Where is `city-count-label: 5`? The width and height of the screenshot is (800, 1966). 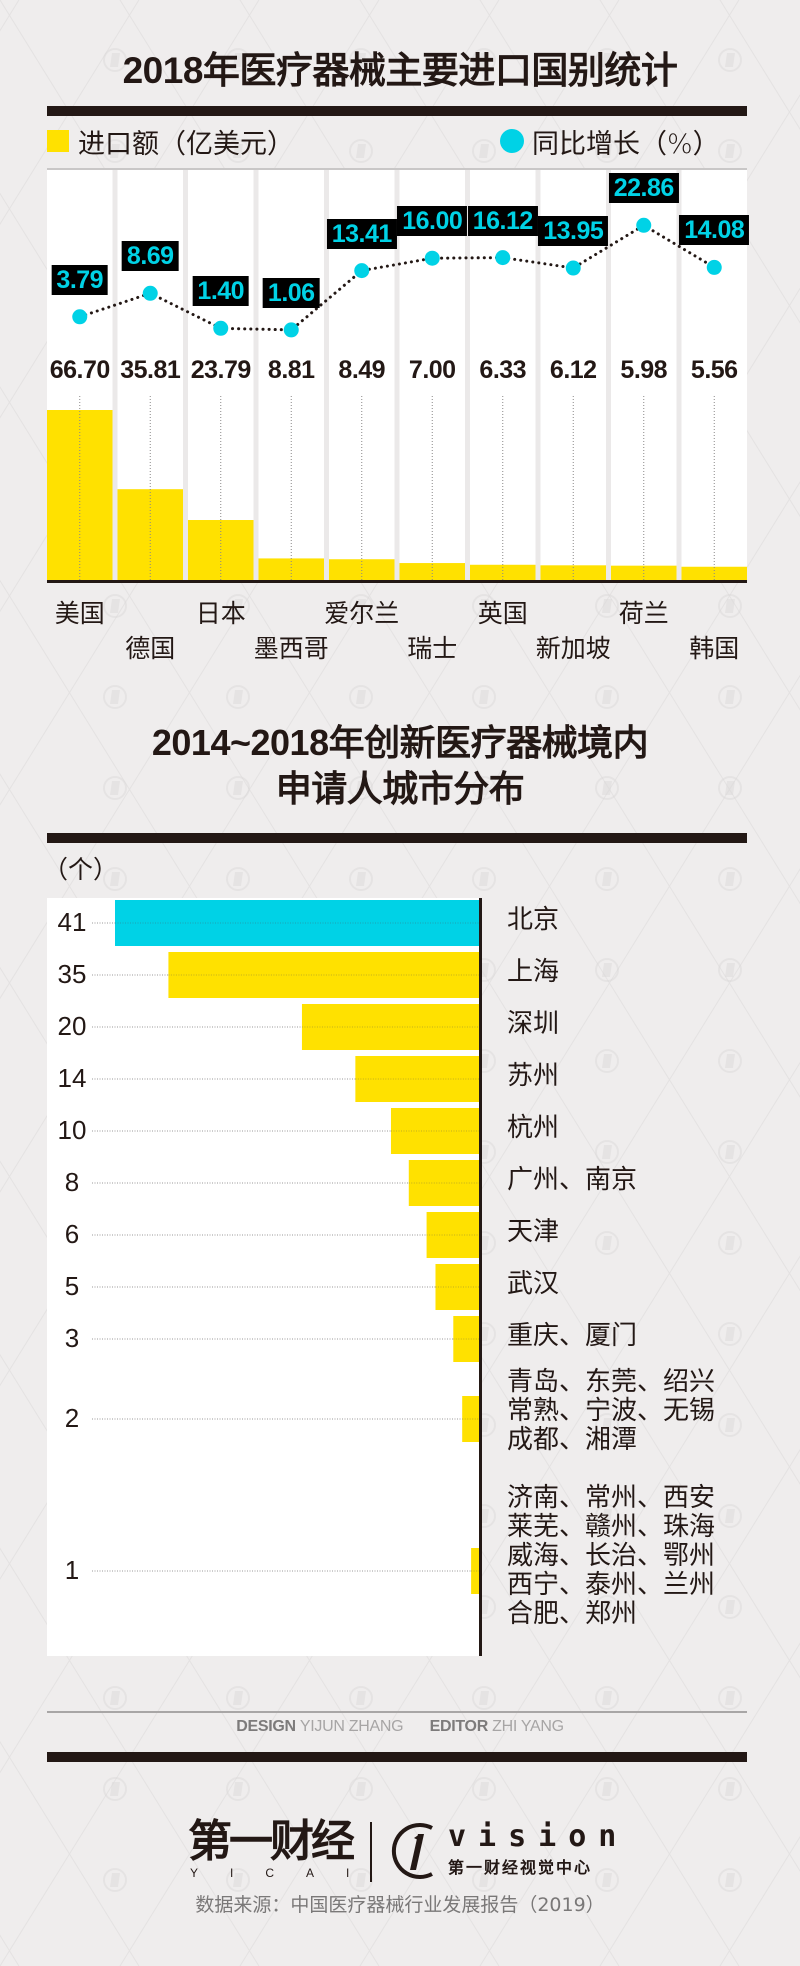
city-count-label: 5 is located at coordinates (72, 1286).